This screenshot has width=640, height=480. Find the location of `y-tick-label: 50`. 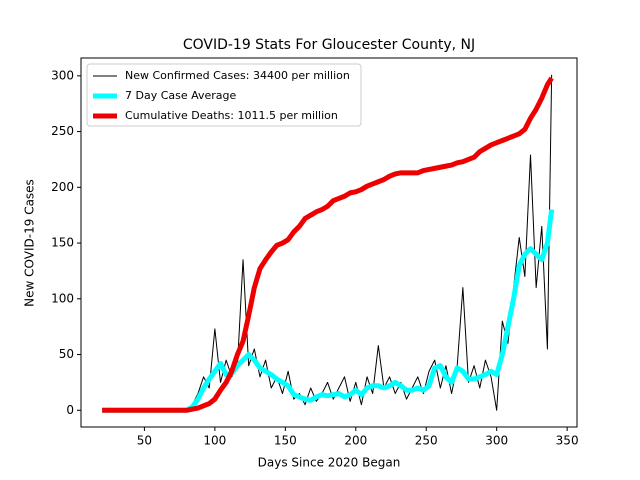

y-tick-label: 50 is located at coordinates (66, 354).